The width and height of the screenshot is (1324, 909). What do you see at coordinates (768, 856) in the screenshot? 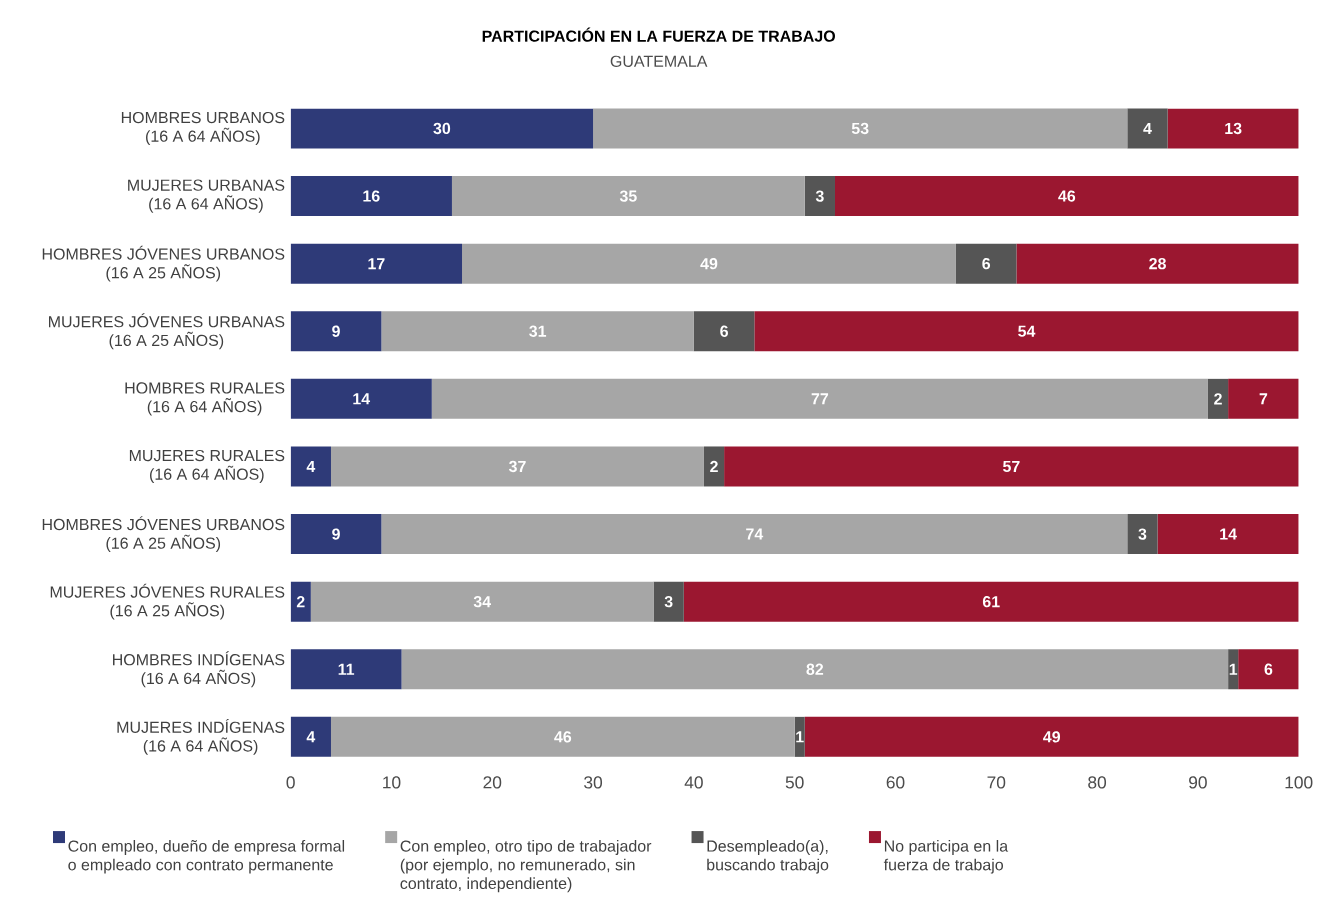
I see `legend-label: Desempleado(a), buscando trabajo` at bounding box center [768, 856].